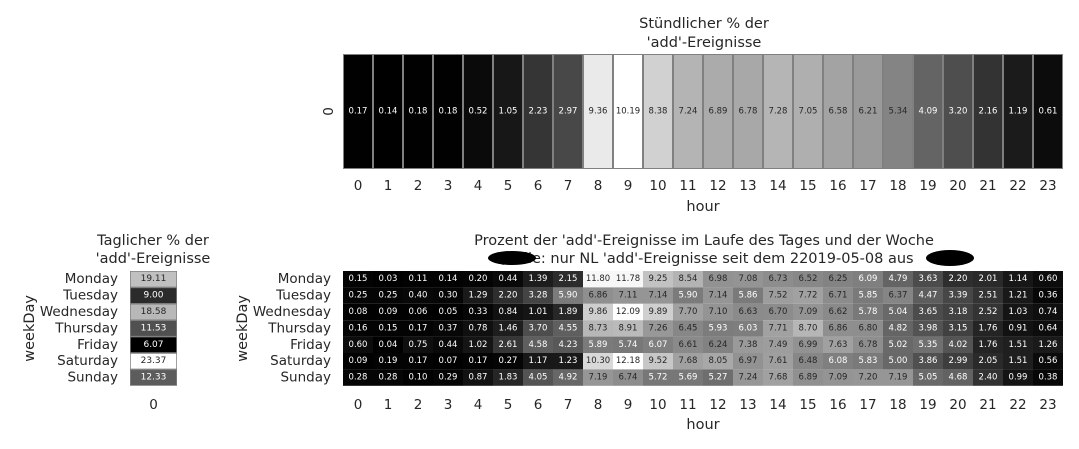 The height and width of the screenshot is (449, 1079). Describe the element at coordinates (153, 259) in the screenshot. I see `chart-title-line: 'add'-Ereignisse` at that location.